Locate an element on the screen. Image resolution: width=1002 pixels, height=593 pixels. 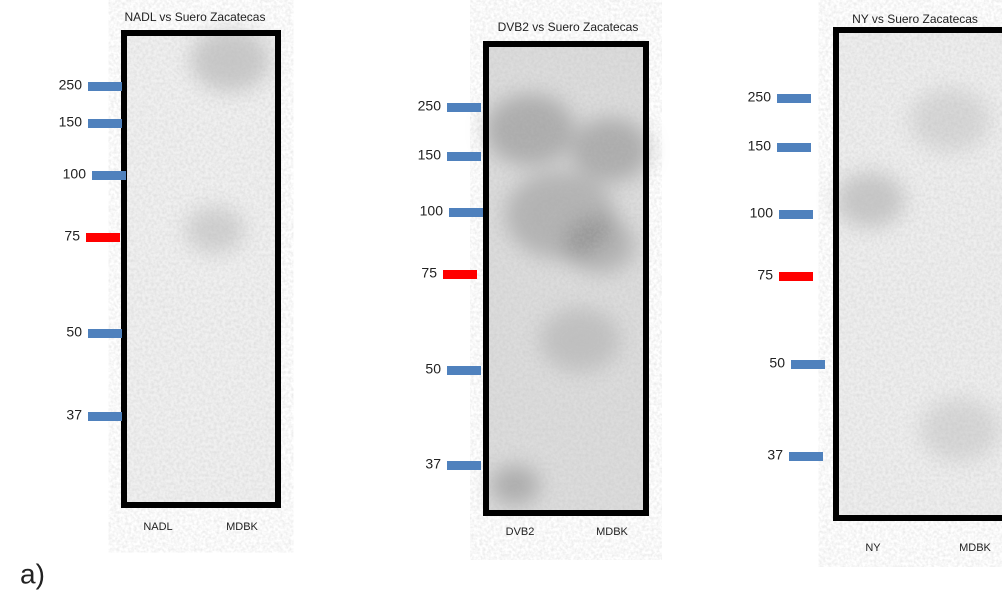
panel-title: NY vs Suero Zacatecas is located at coordinates (915, 19).